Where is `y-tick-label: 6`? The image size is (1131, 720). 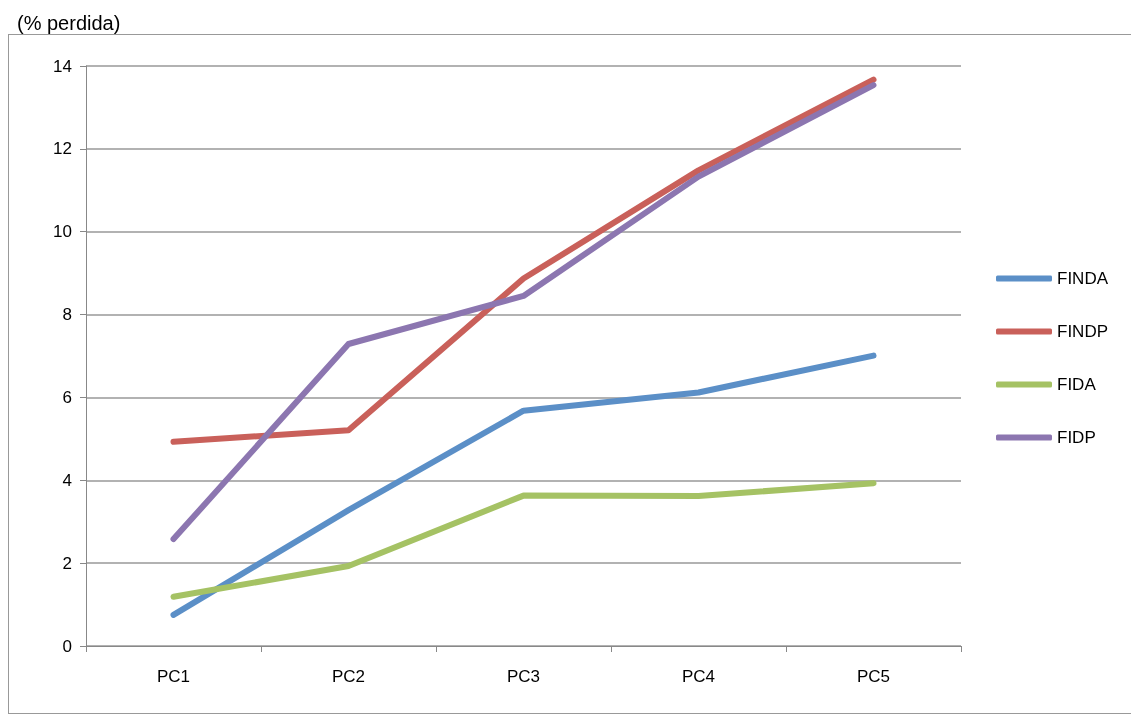 y-tick-label: 6 is located at coordinates (67, 397).